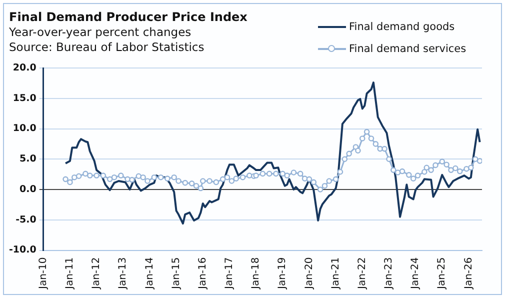 Image resolution: width=507 pixels, height=299 pixels. I want to click on y-tick-label: 5.0, so click(28, 159).